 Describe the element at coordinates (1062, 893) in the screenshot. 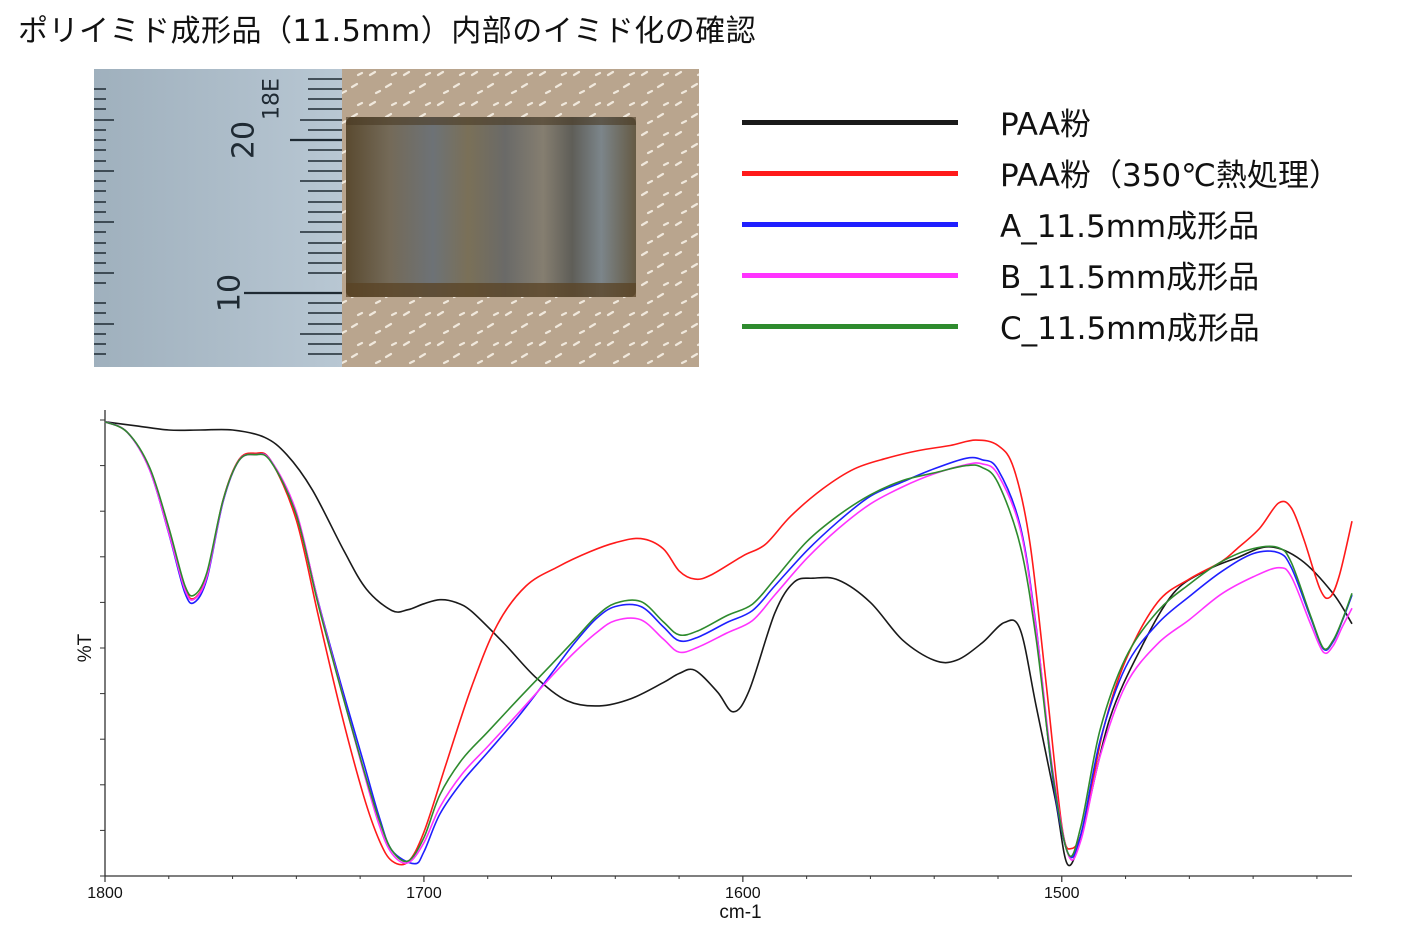

I see `x-tick-label: 1500` at that location.